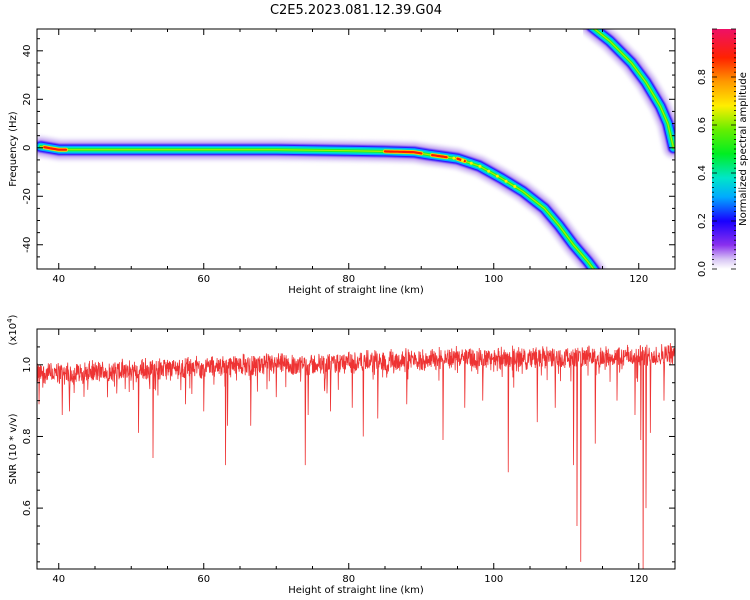  I want to click on snr-x-tick-label: 40, so click(58, 579).